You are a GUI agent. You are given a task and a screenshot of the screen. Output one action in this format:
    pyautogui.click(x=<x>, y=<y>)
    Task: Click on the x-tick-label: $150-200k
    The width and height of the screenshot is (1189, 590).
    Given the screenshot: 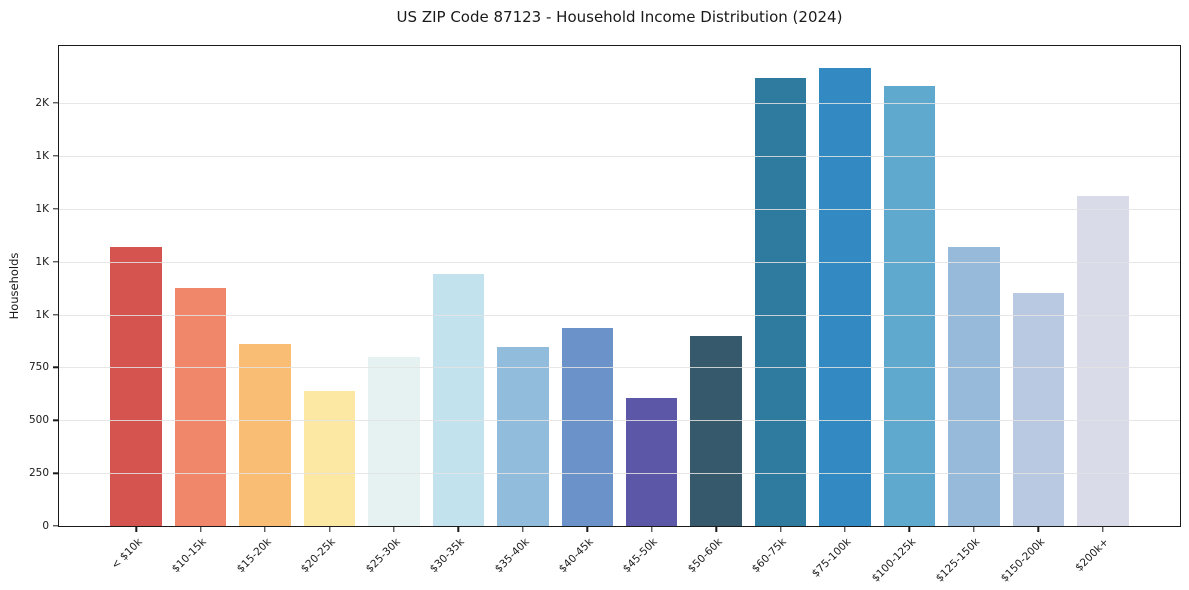 What is the action you would take?
    pyautogui.click(x=1022, y=560)
    